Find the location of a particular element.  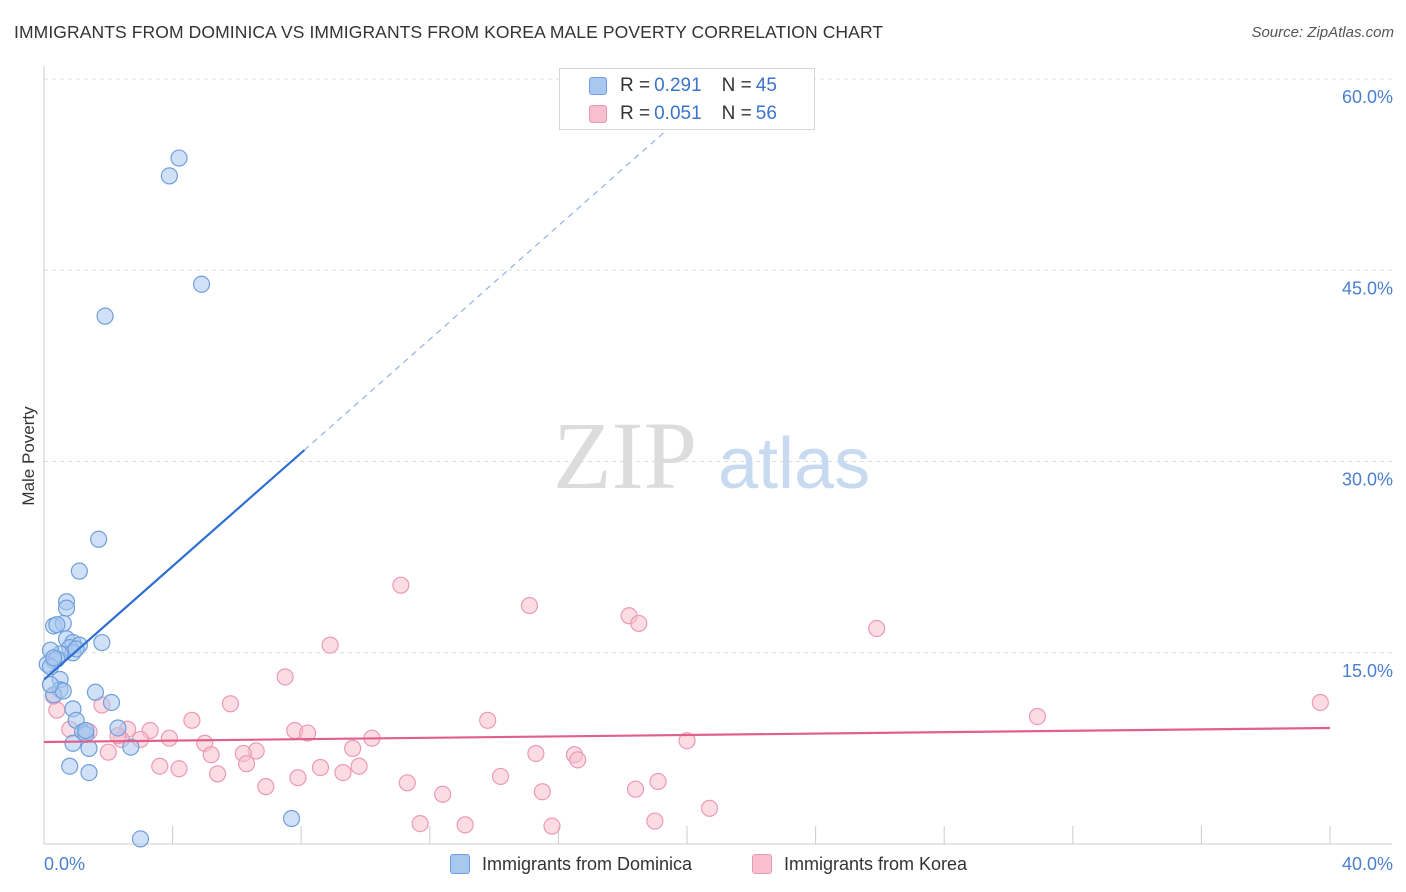

legend-swatch-korea is located at coordinates (598, 114).